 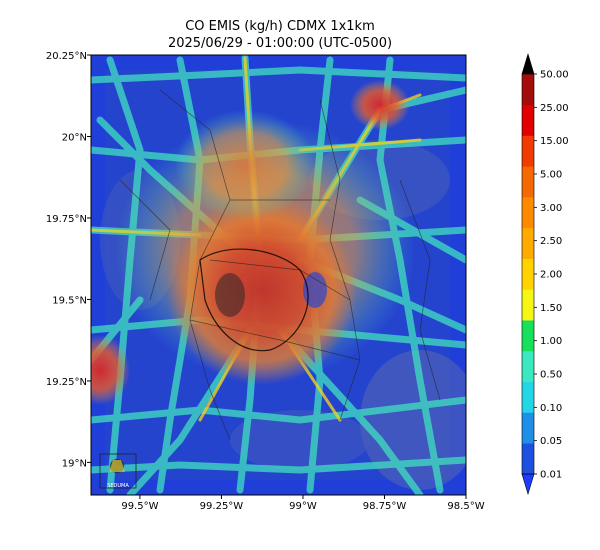 I want to click on colorbar-tick-label: 3.00, so click(x=551, y=208).